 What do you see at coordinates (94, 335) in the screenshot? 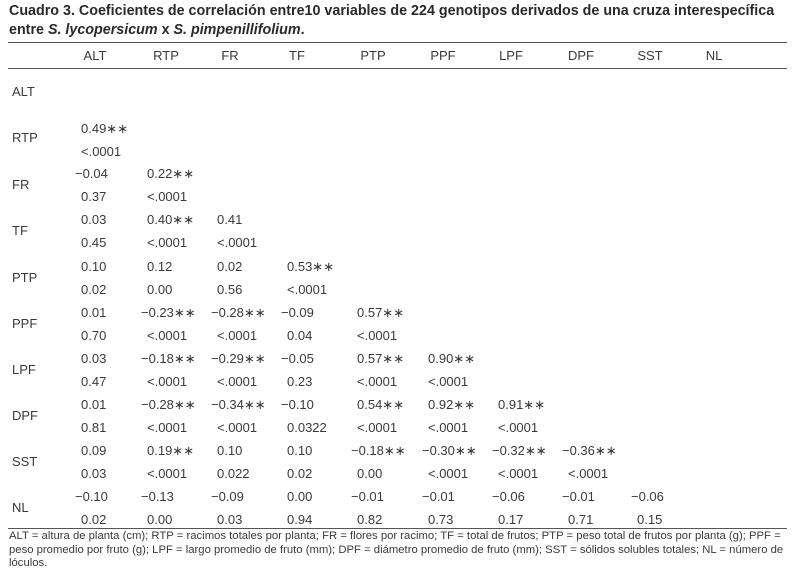
I see `probability-value: 0.70` at bounding box center [94, 335].